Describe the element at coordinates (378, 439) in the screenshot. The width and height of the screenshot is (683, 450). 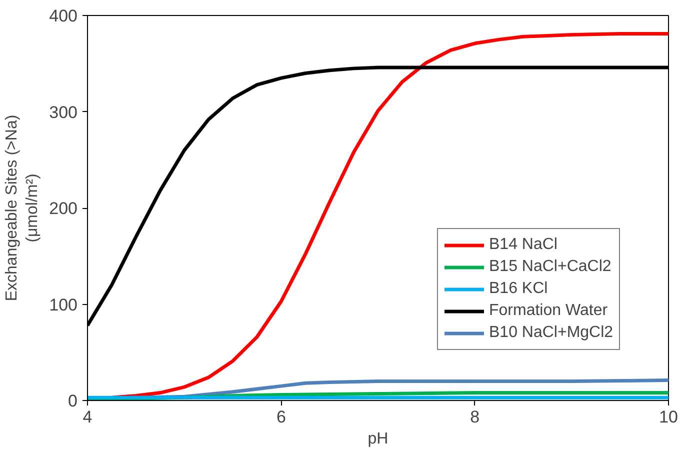
I see `x-axis-title: pH` at that location.